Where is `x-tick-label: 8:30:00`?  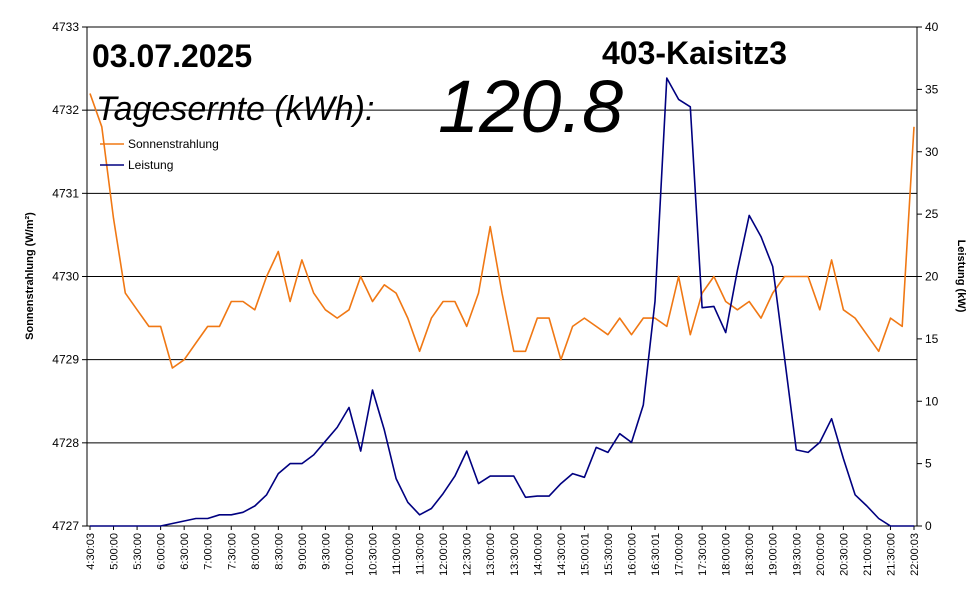
x-tick-label: 8:30:00 is located at coordinates (279, 551).